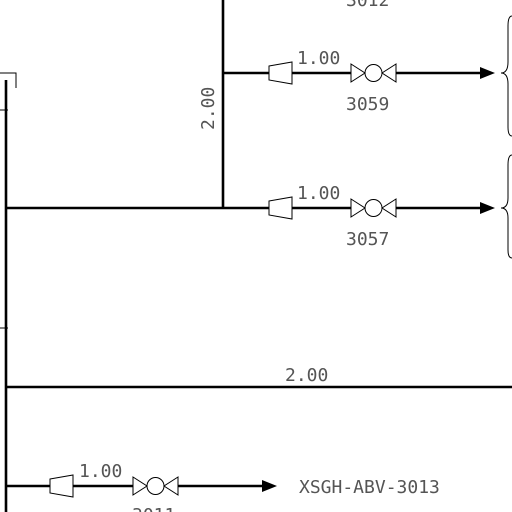 The image size is (512, 512). I want to click on valve-tag: 3059, so click(367, 104).